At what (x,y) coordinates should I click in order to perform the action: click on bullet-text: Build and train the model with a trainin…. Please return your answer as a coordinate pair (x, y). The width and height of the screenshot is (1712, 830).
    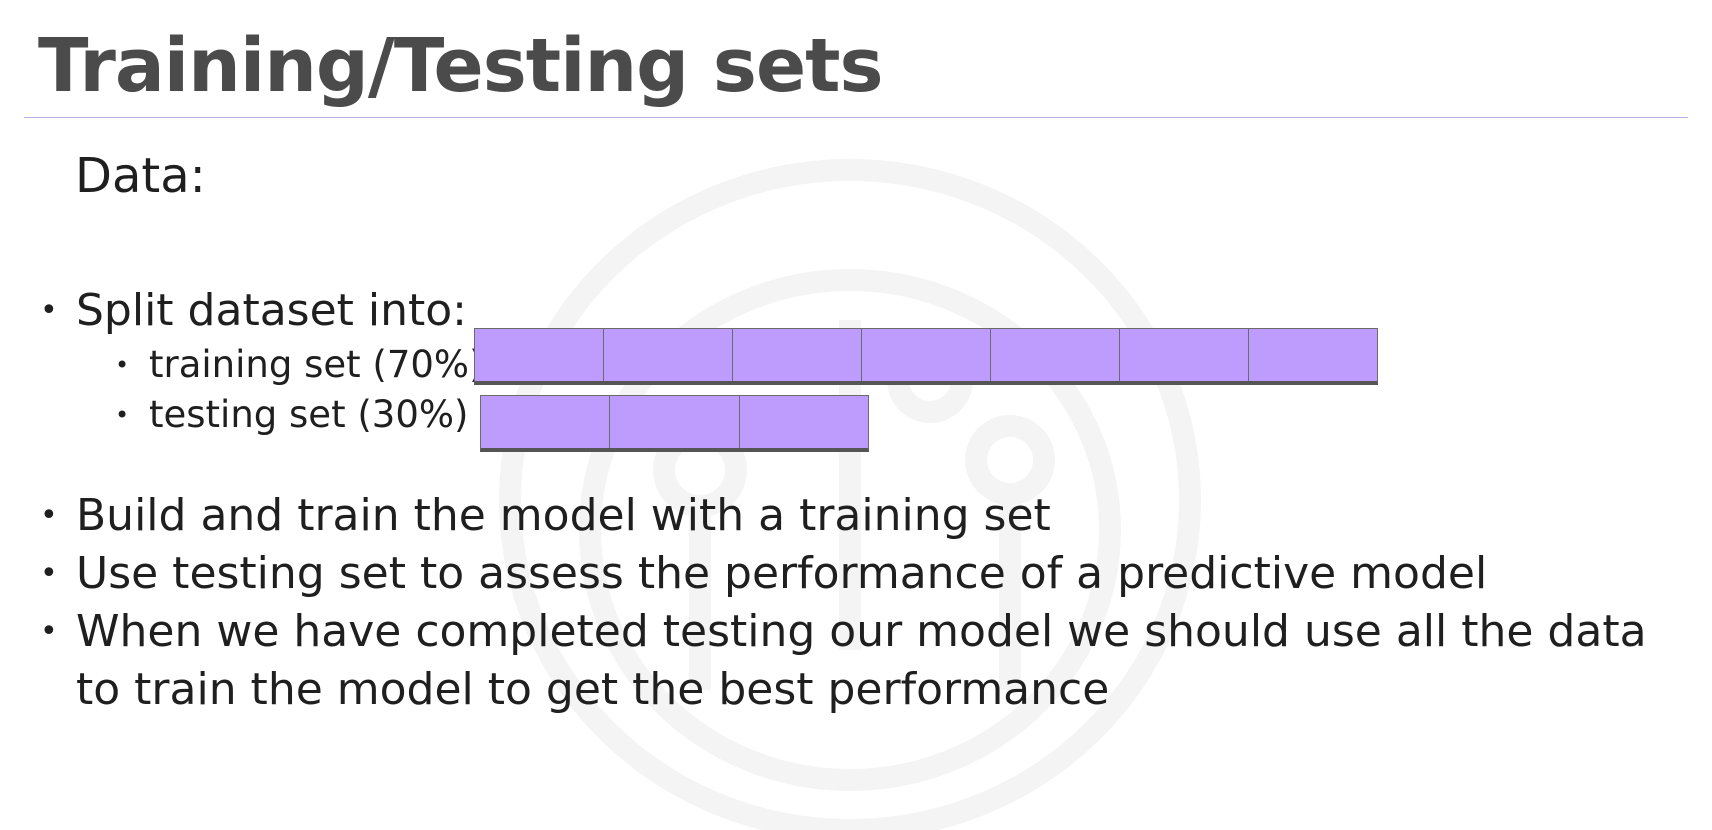
    Looking at the image, I should click on (563, 515).